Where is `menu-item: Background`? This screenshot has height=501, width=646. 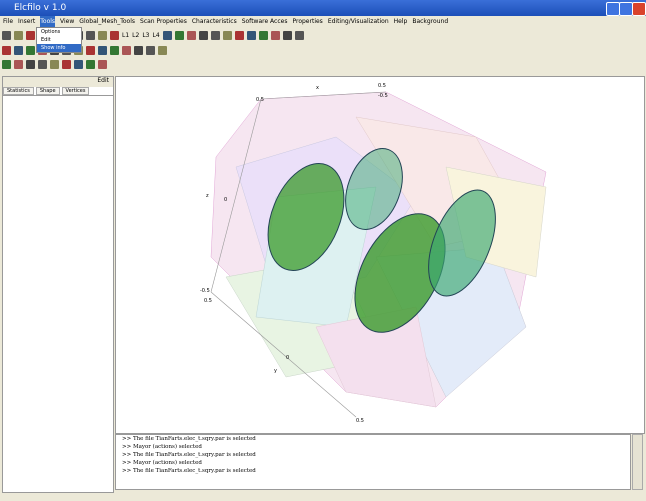
menu-item: Background is located at coordinates (430, 21).